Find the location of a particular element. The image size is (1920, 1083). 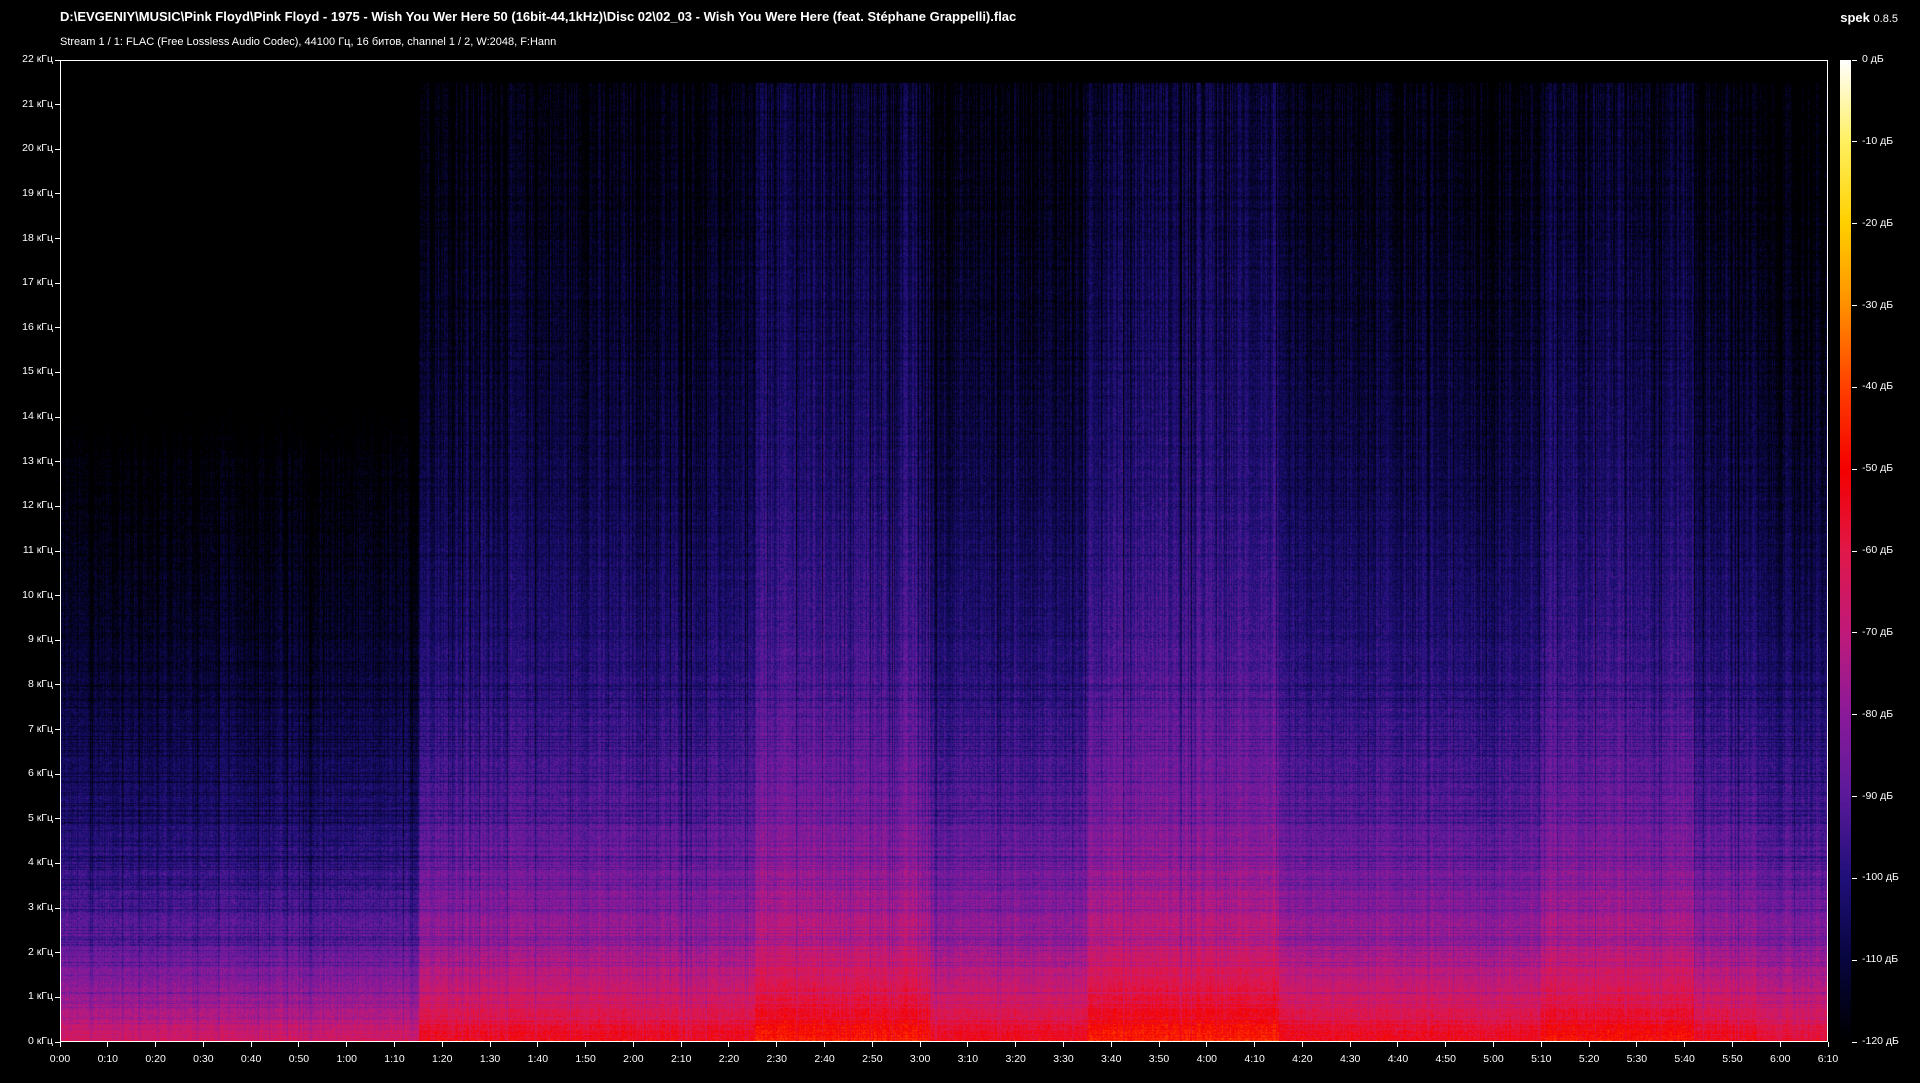

x-tick-label: 1:40 is located at coordinates (538, 1059).